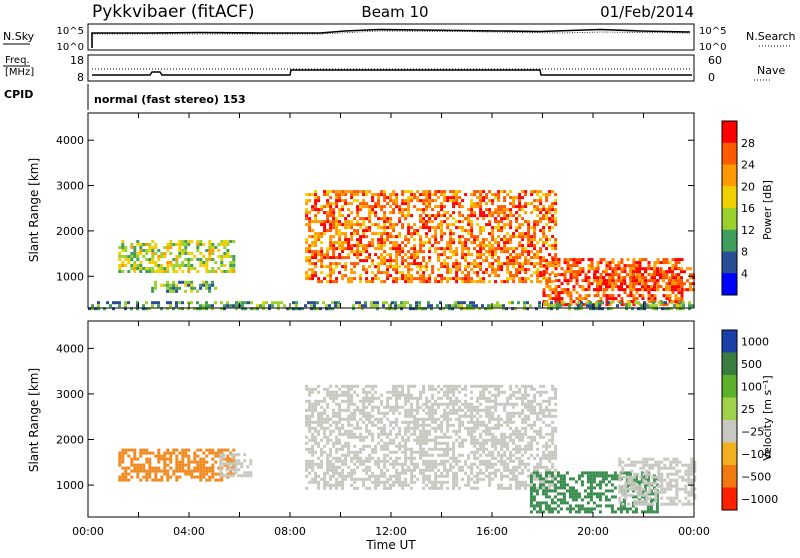 Image resolution: width=800 pixels, height=558 pixels. What do you see at coordinates (80, 77) in the screenshot?
I see `freq-tick-bottom: 8` at bounding box center [80, 77].